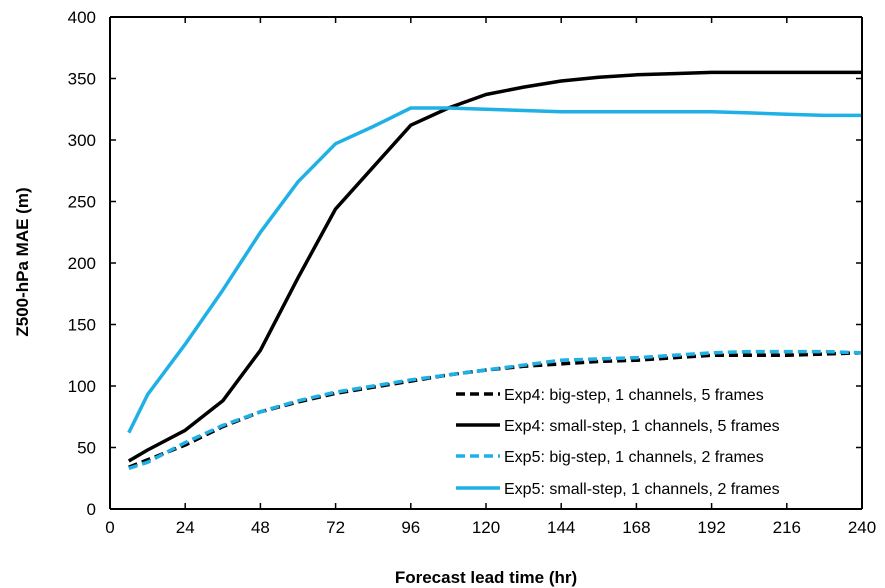  What do you see at coordinates (22, 261) in the screenshot?
I see `y-axis-title: Z500-hPa MAE (m)` at bounding box center [22, 261].